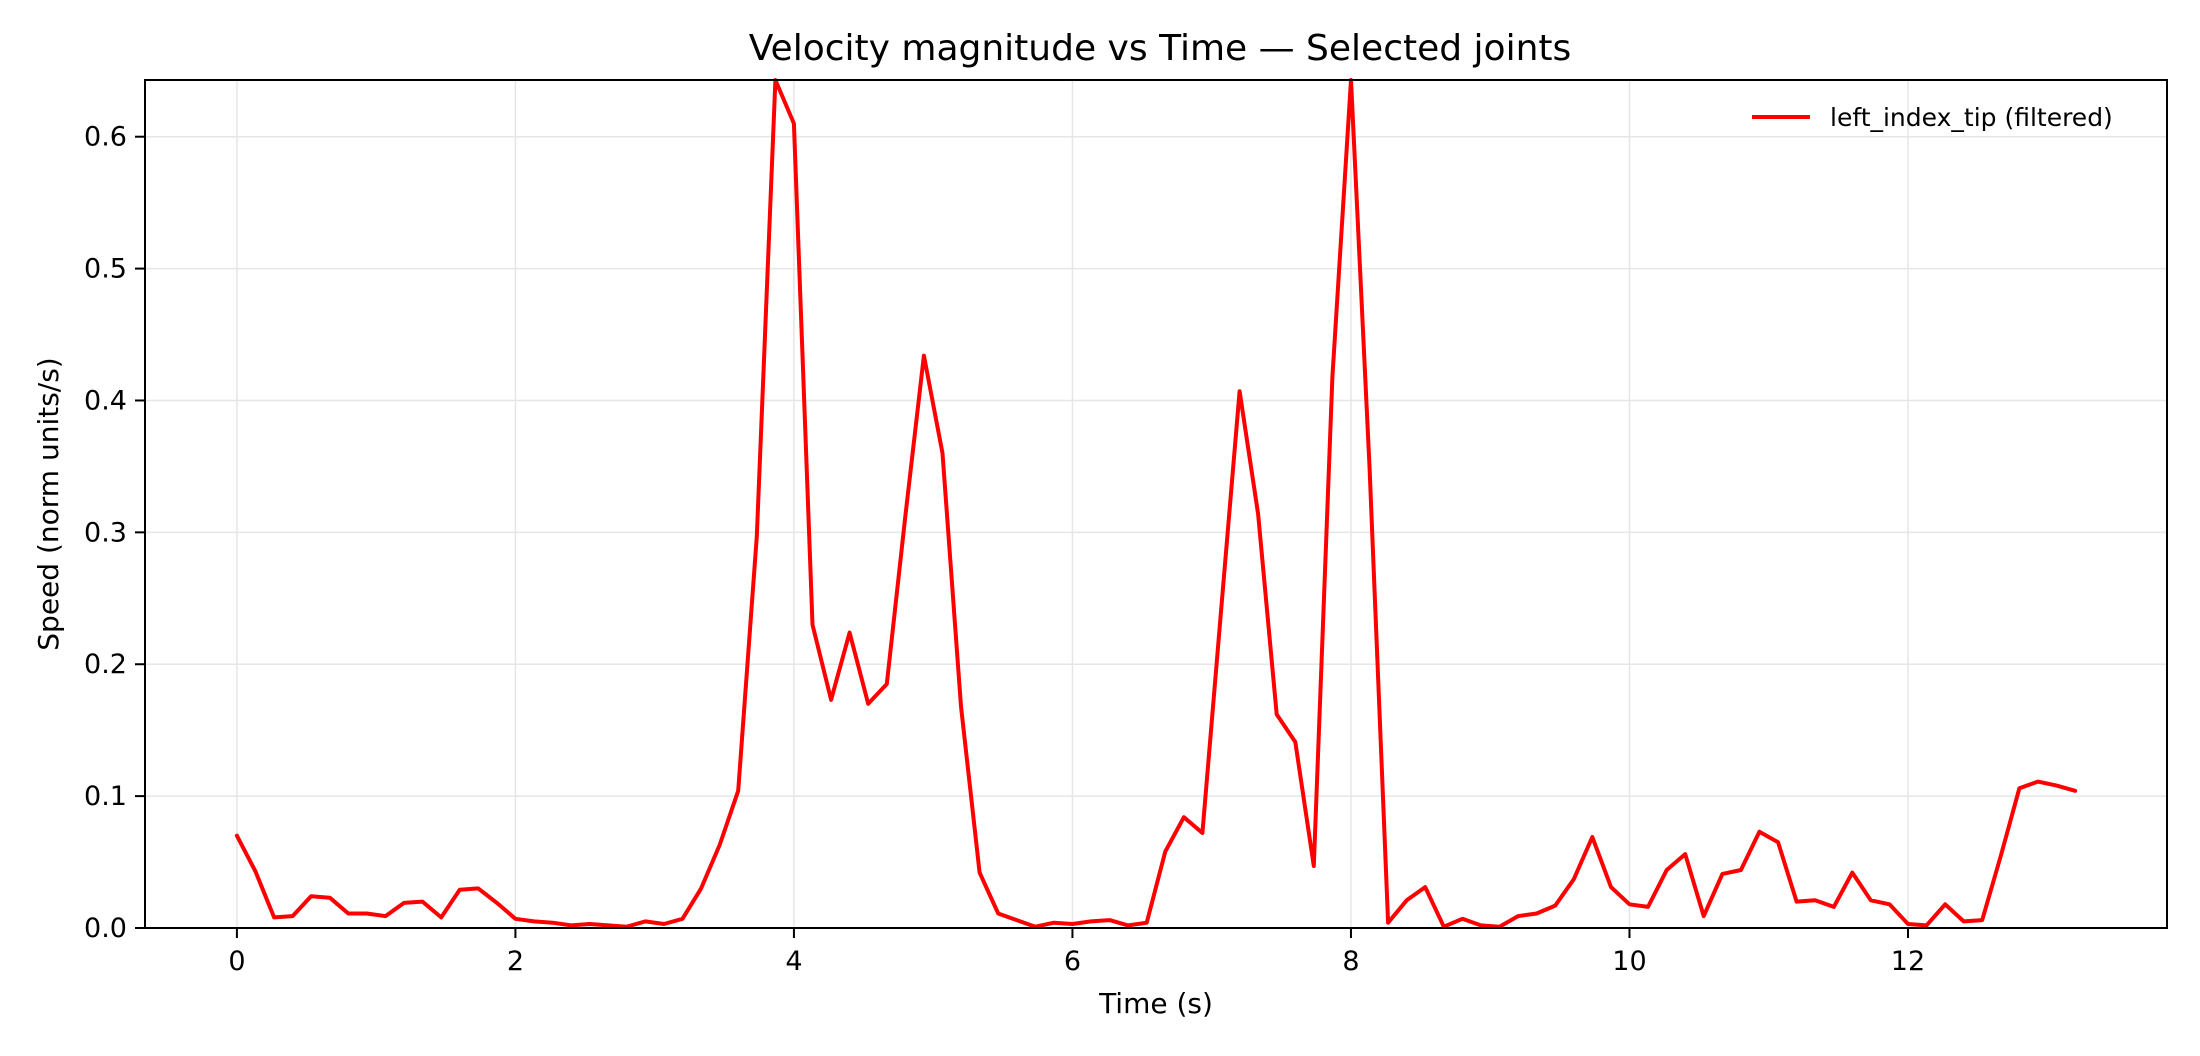 The height and width of the screenshot is (1056, 2200). I want to click on x-tick-label: 0, so click(236, 961).